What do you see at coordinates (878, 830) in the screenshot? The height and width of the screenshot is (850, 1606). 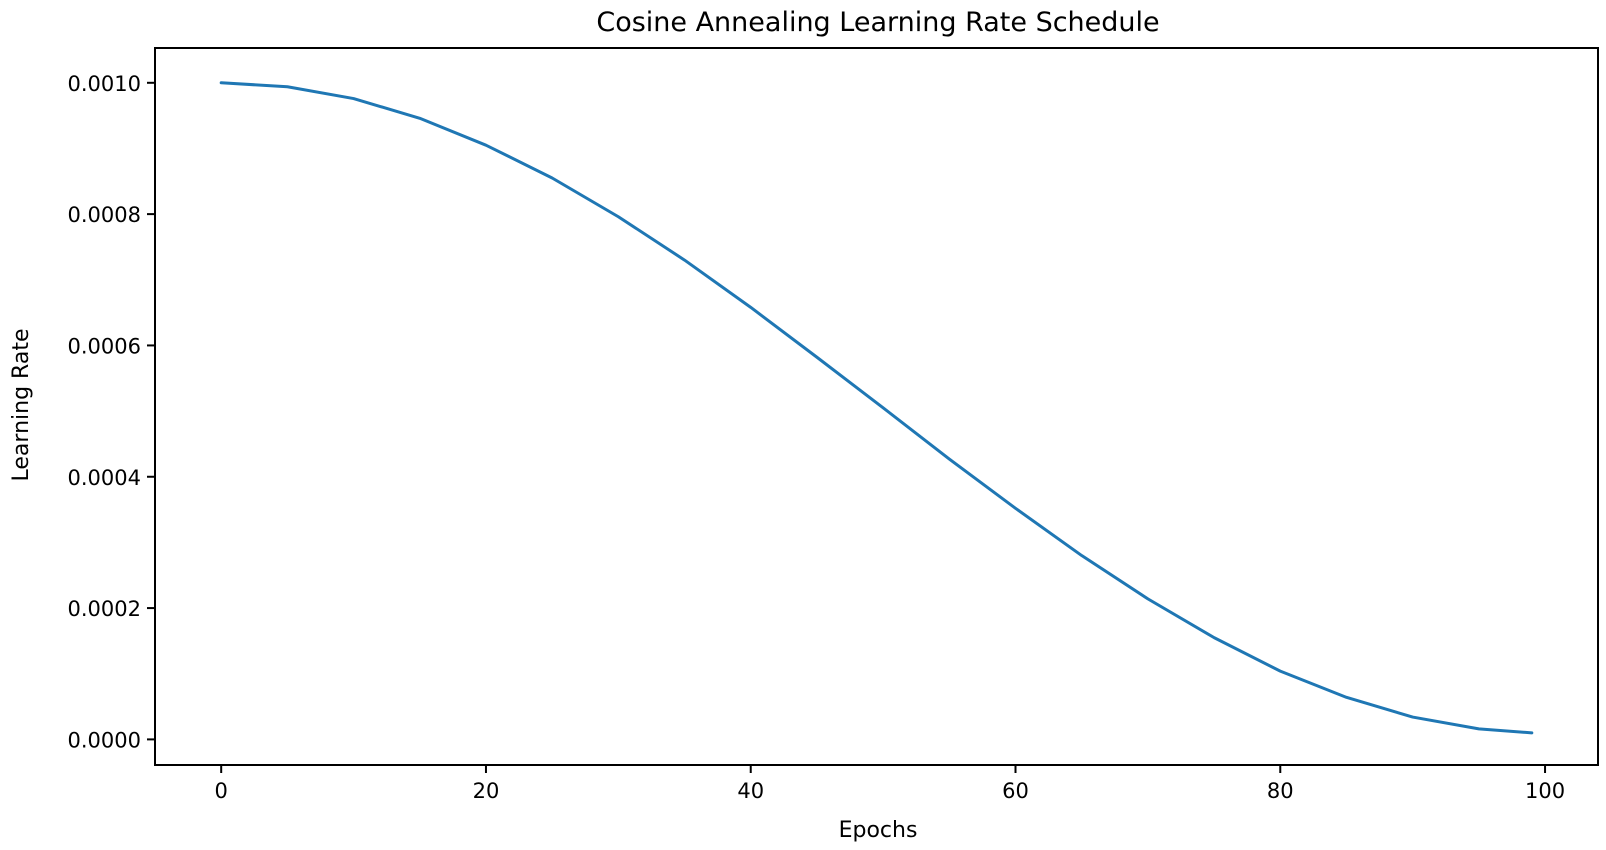 I see `x-axis-label: Epochs` at bounding box center [878, 830].